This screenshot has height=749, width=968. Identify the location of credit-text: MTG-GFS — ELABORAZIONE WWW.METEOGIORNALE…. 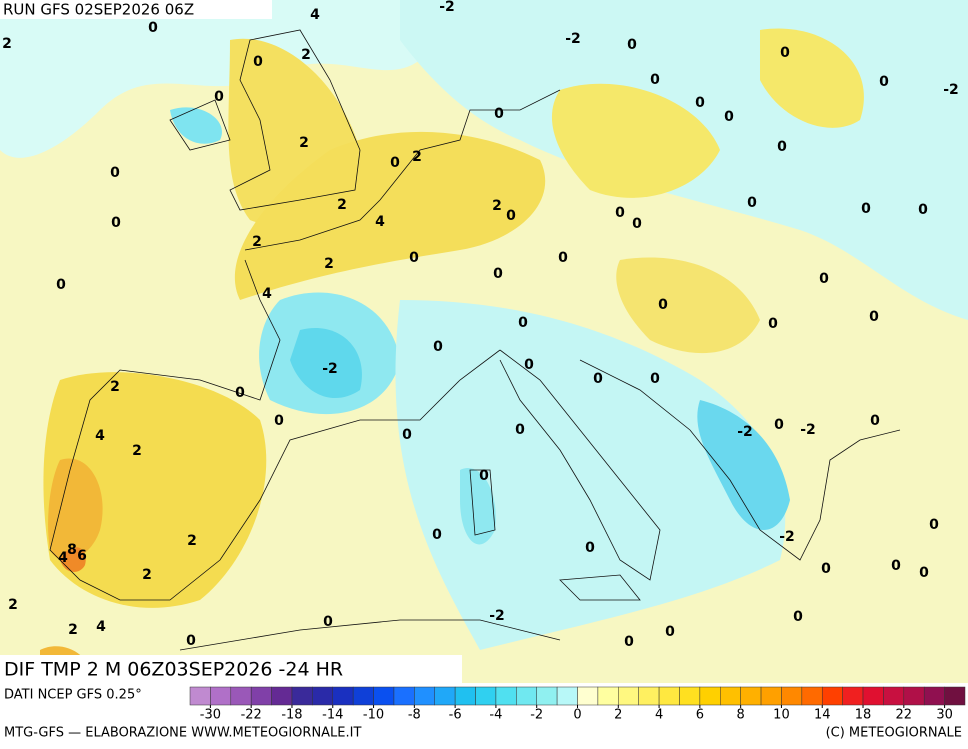
(182, 733).